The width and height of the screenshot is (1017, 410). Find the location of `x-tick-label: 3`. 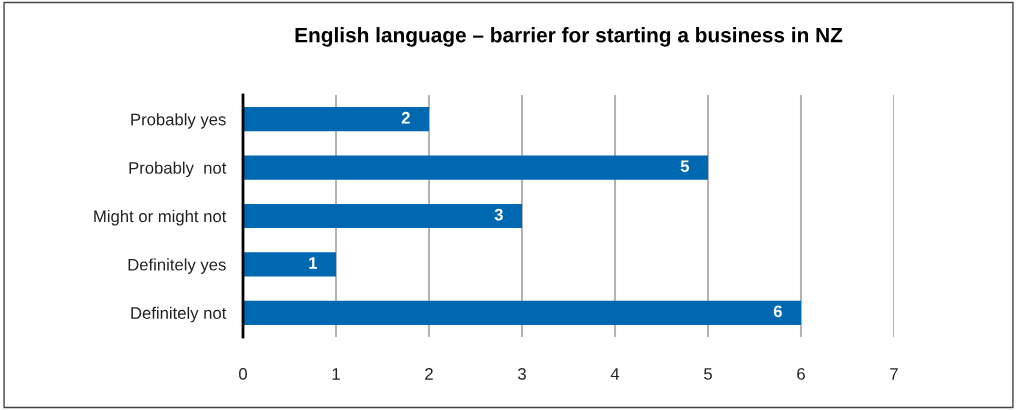

x-tick-label: 3 is located at coordinates (522, 374).